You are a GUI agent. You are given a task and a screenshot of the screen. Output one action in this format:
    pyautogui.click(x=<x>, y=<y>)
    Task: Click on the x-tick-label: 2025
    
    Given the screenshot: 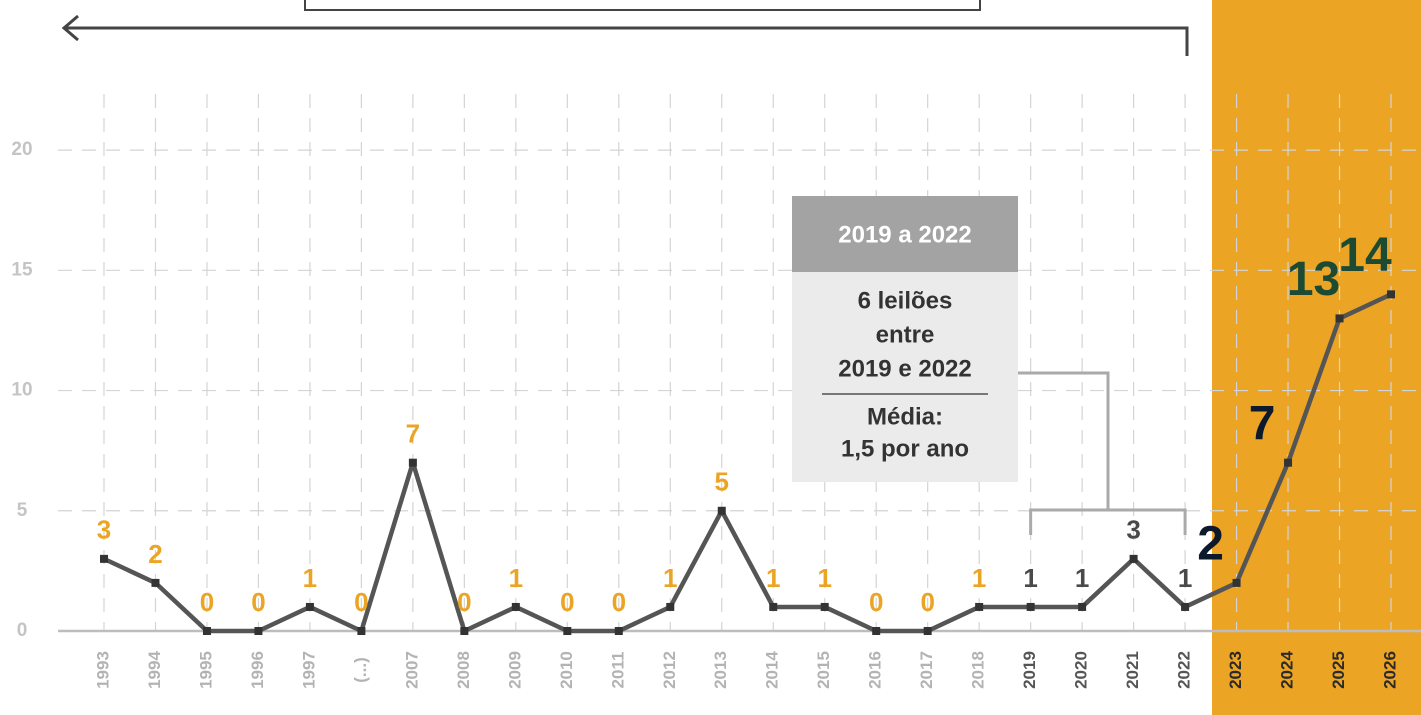 What is the action you would take?
    pyautogui.click(x=1338, y=670)
    